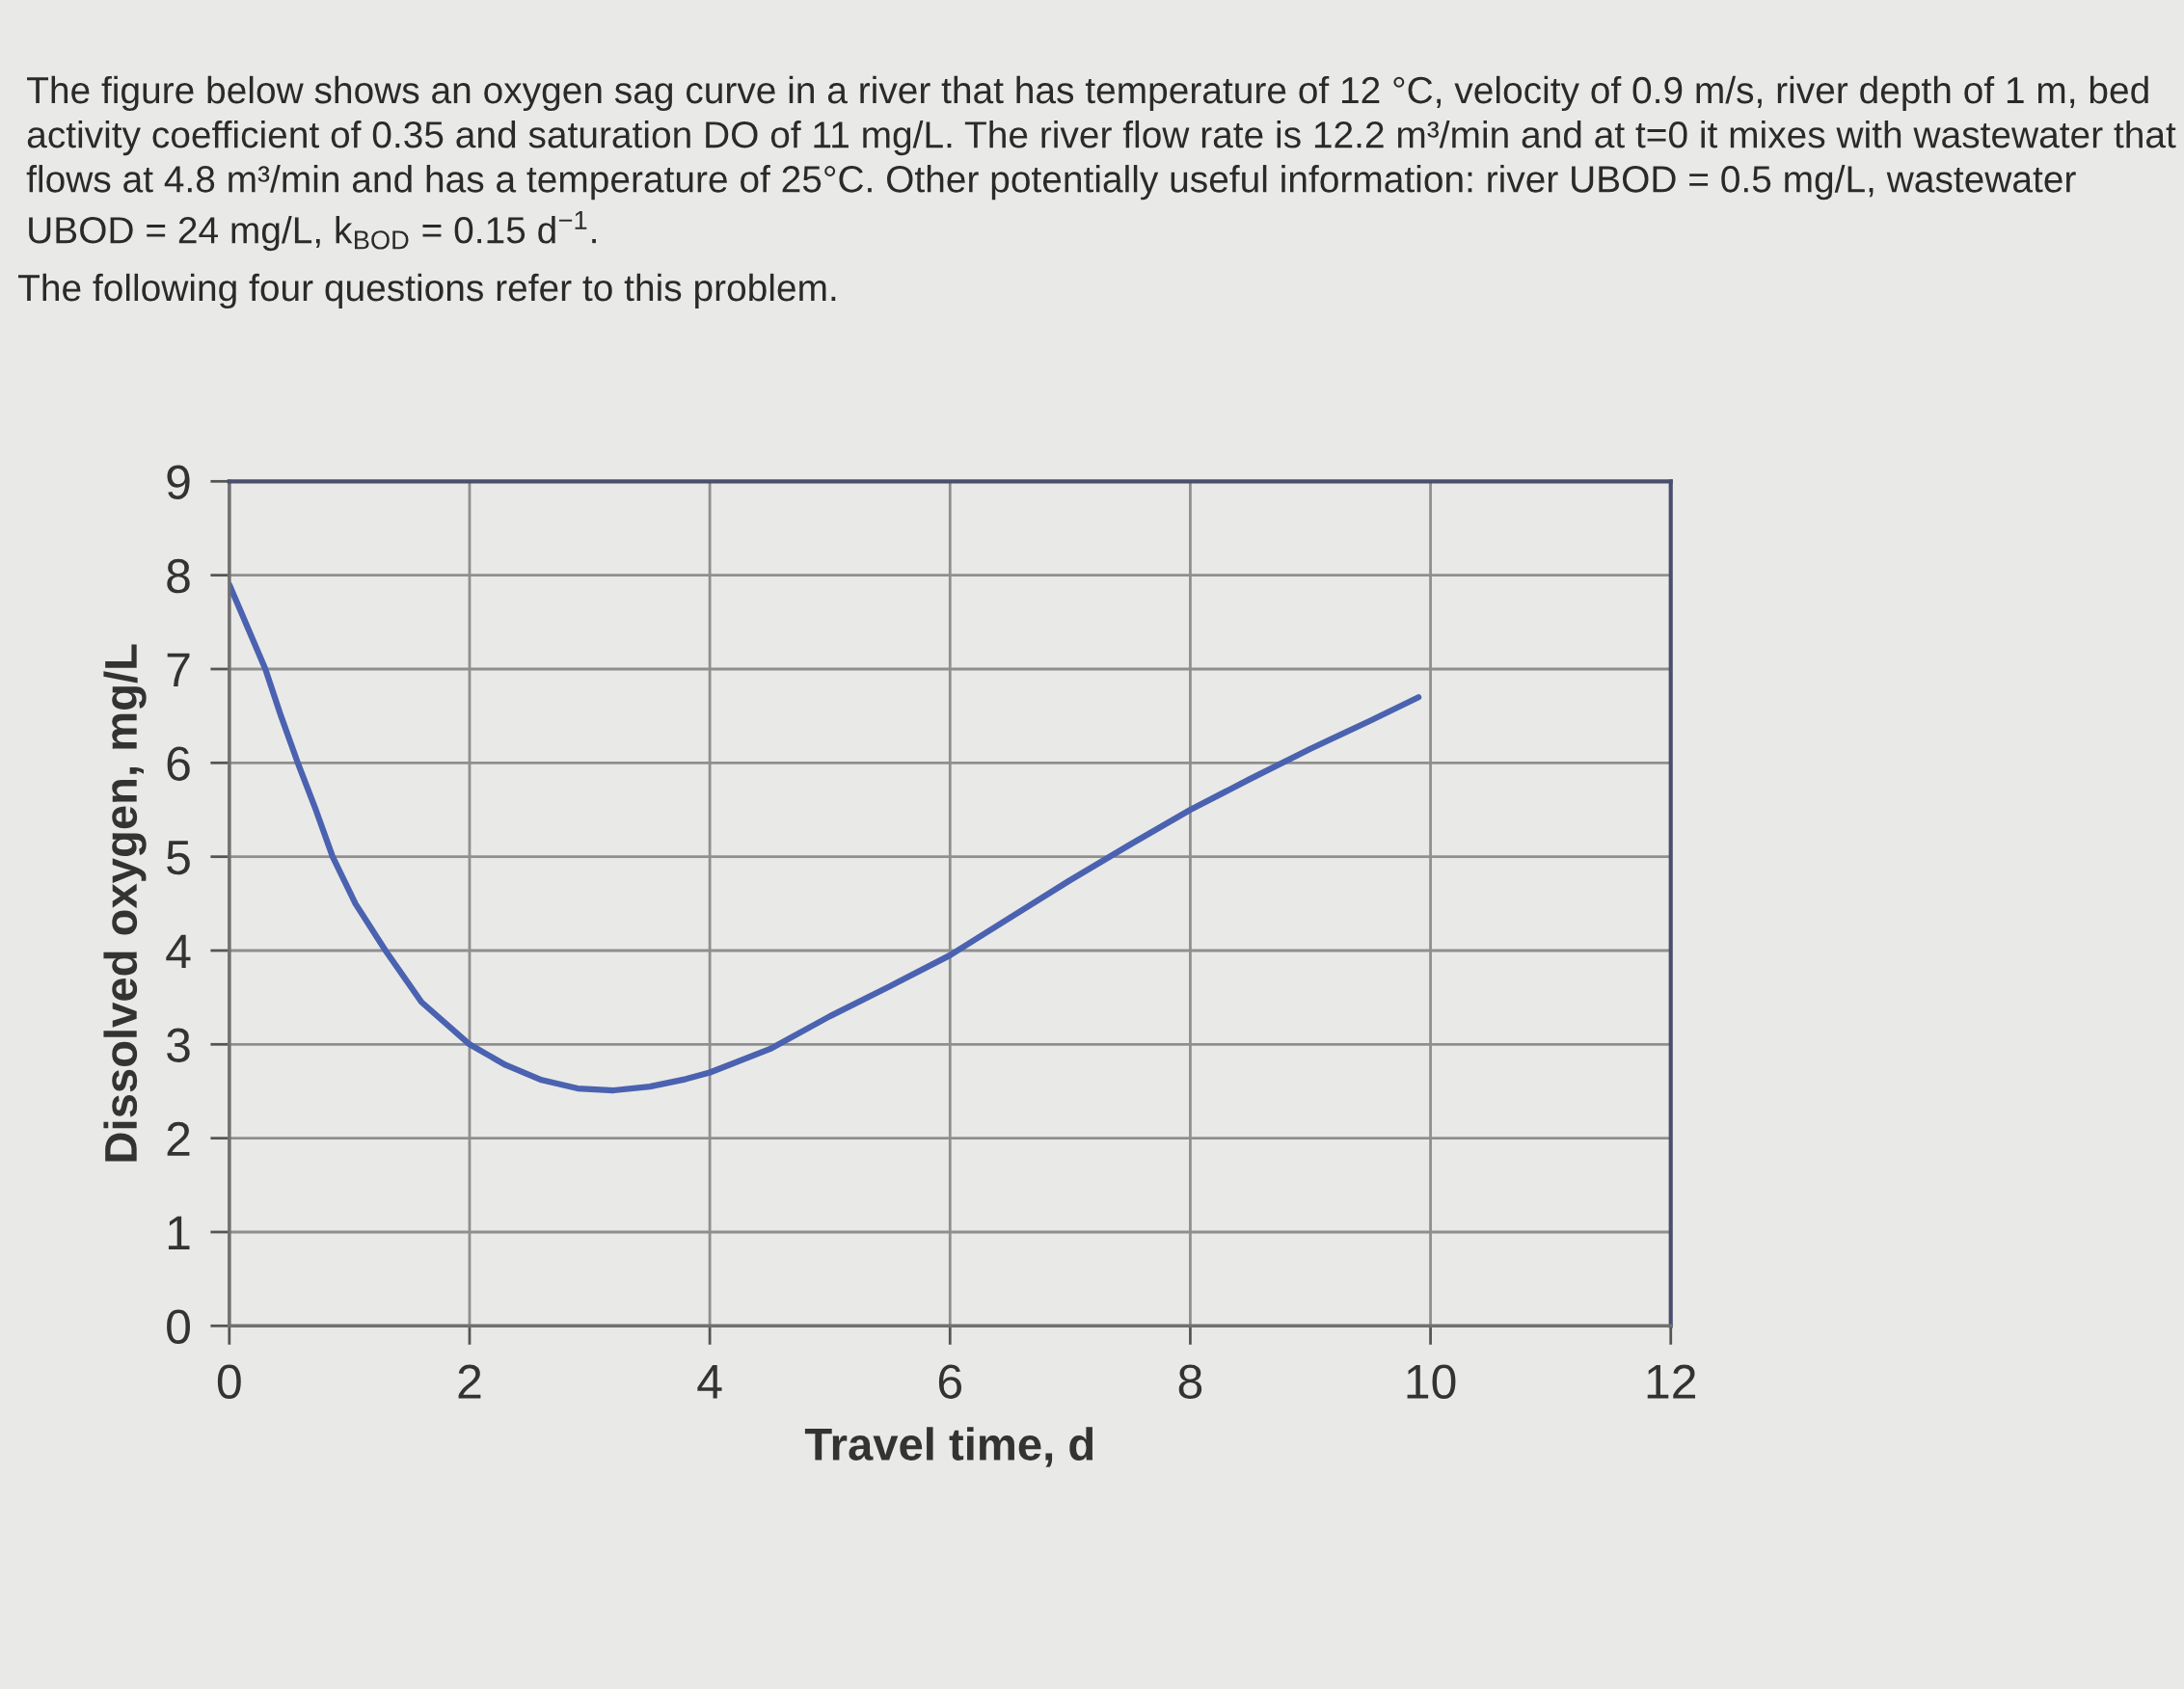 Image resolution: width=2184 pixels, height=1689 pixels. I want to click on y-tick-label: 4, so click(178, 951).